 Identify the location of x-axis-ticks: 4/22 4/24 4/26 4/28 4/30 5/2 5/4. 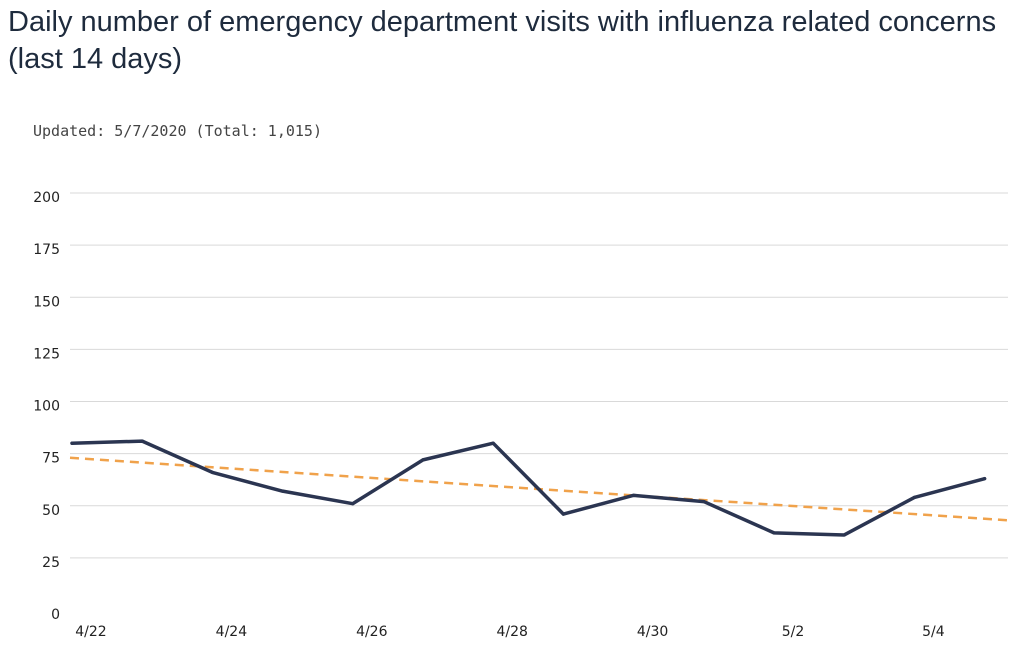
(509, 632).